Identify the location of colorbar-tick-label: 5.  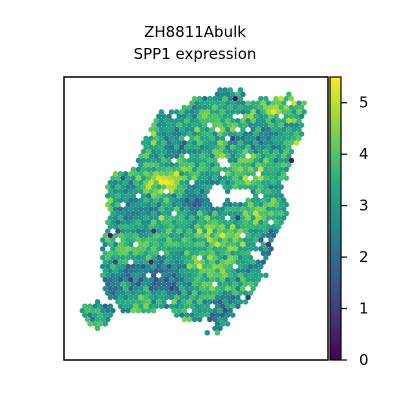
(364, 103).